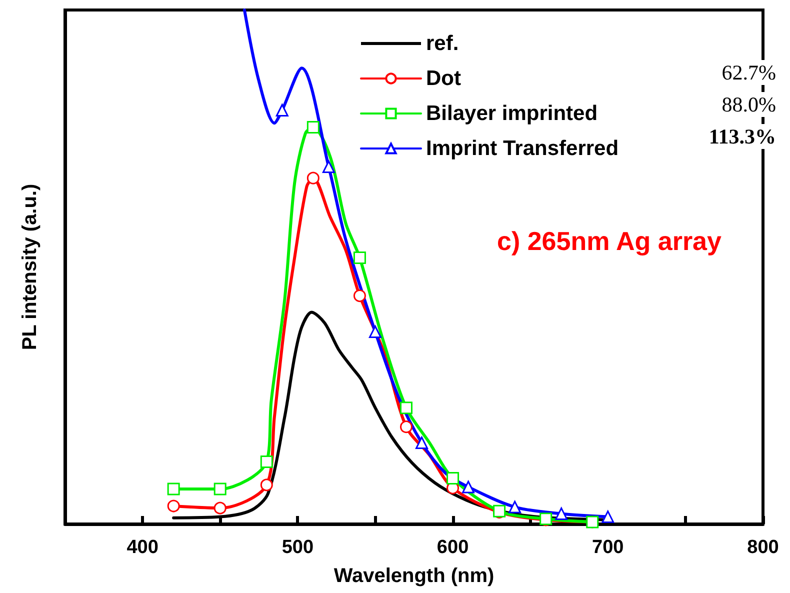  Describe the element at coordinates (742, 136) in the screenshot. I see `annotation: 113.3%` at that location.